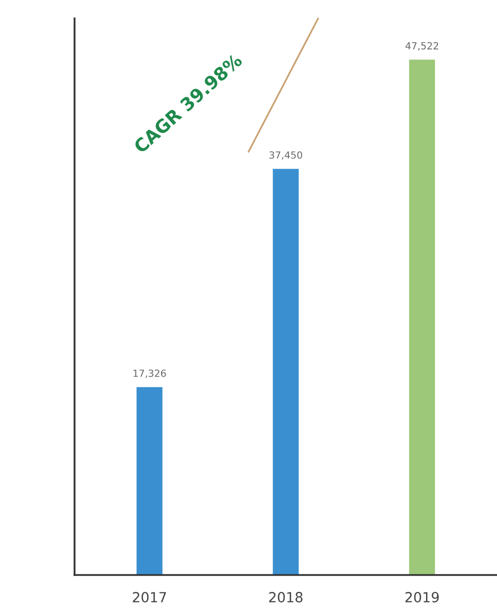  I want to click on data-label: 47,522, so click(422, 46).